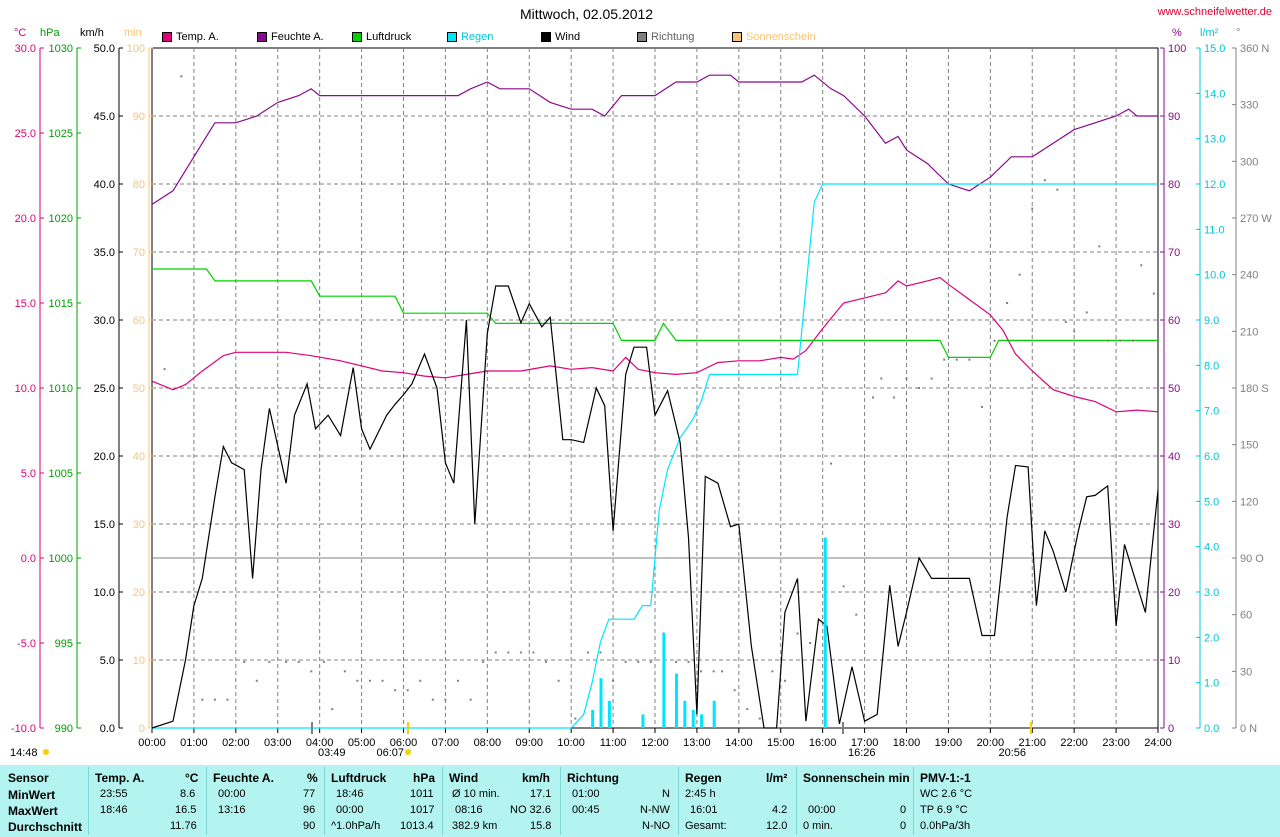 The image size is (1280, 837). I want to click on hum-header: Feuchte A., so click(243, 778).